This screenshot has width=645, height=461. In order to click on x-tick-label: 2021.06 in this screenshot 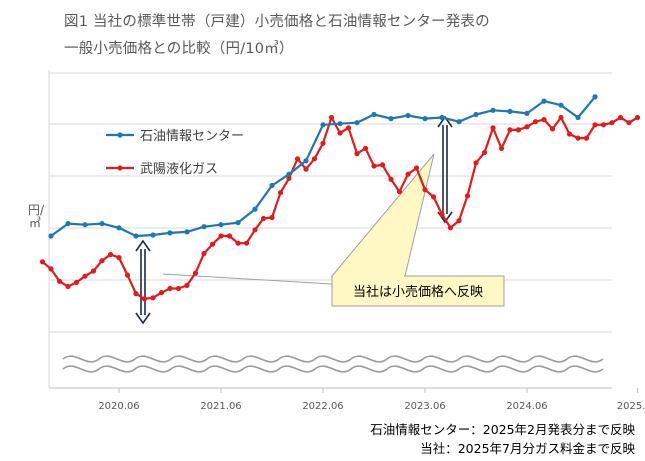, I will do `click(220, 406)`.